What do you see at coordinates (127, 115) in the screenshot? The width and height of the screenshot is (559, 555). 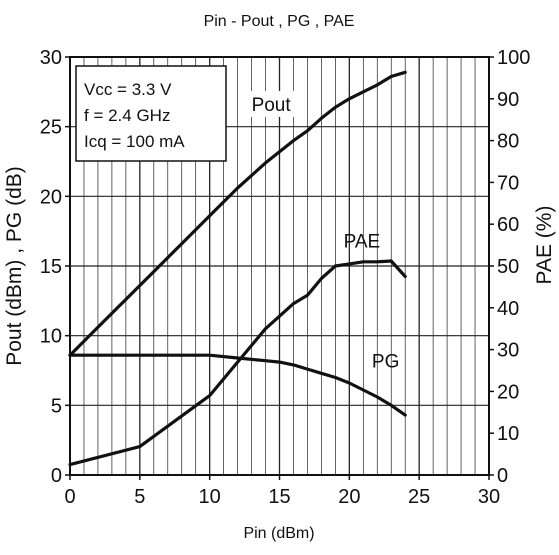 I see `condition-frequency: f = 2.4 GHz` at bounding box center [127, 115].